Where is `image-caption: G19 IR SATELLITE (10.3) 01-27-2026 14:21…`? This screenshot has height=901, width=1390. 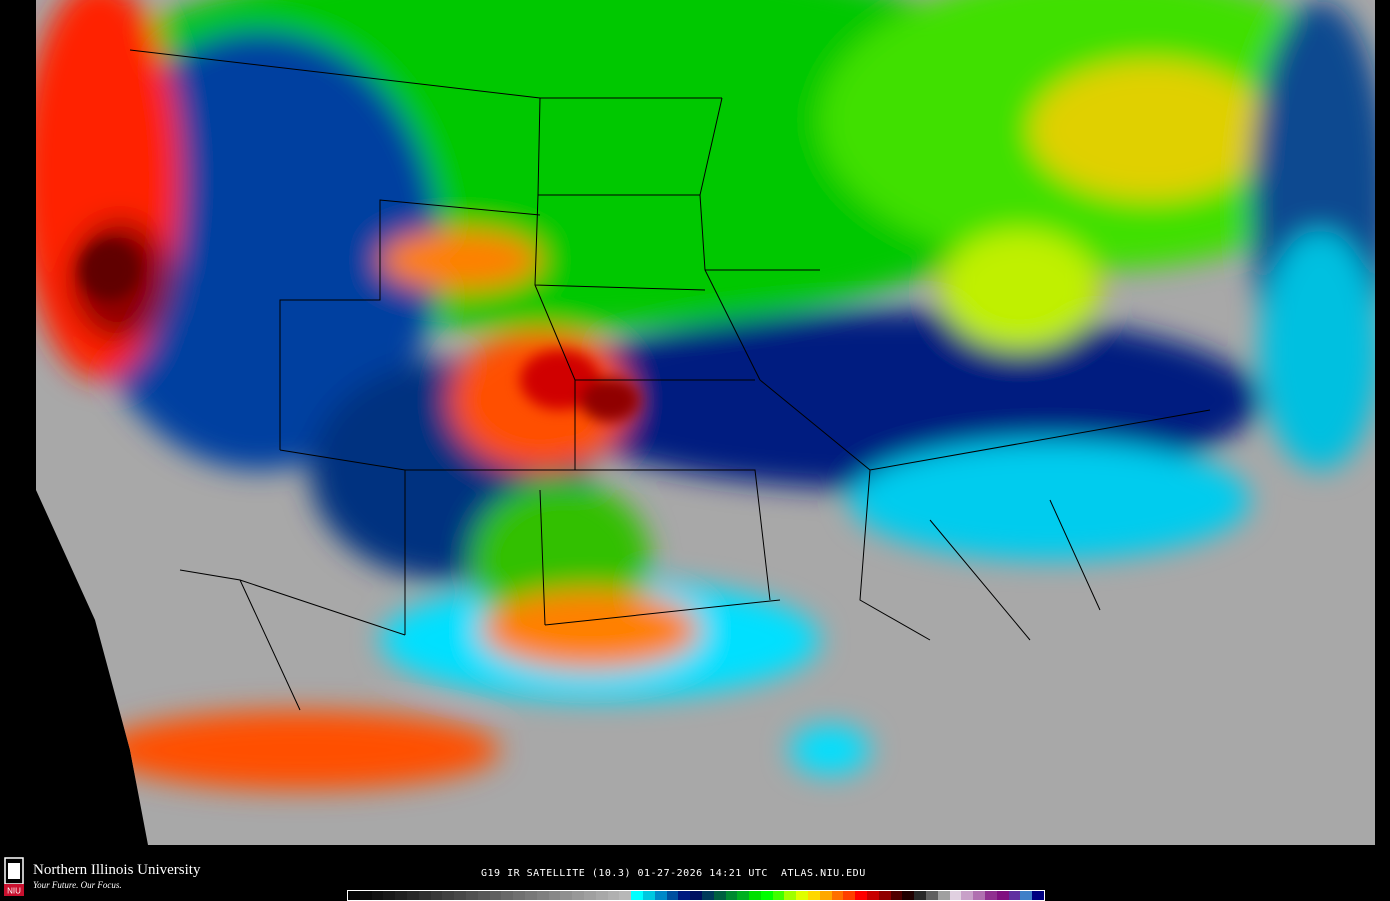
image-caption: G19 IR SATELLITE (10.3) 01-27-2026 14:21… is located at coordinates (673, 873).